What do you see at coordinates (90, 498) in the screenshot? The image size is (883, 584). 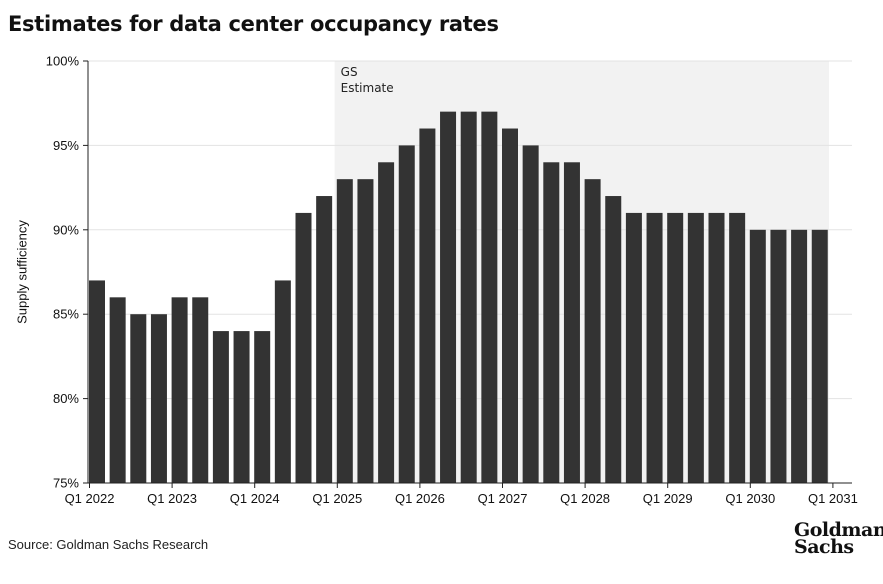 I see `x-tick-label: Q1 2022` at bounding box center [90, 498].